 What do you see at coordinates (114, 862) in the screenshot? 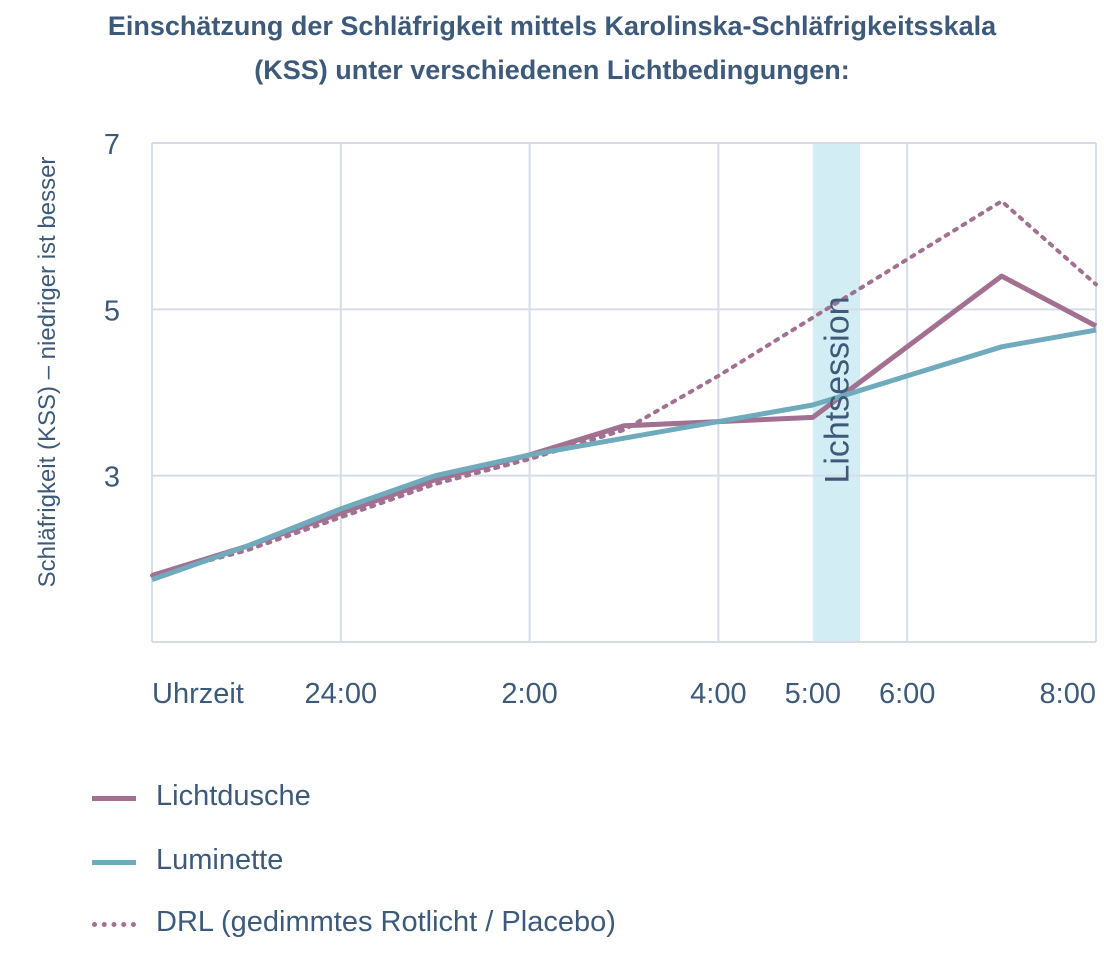
I see `legend-swatch-luminette` at bounding box center [114, 862].